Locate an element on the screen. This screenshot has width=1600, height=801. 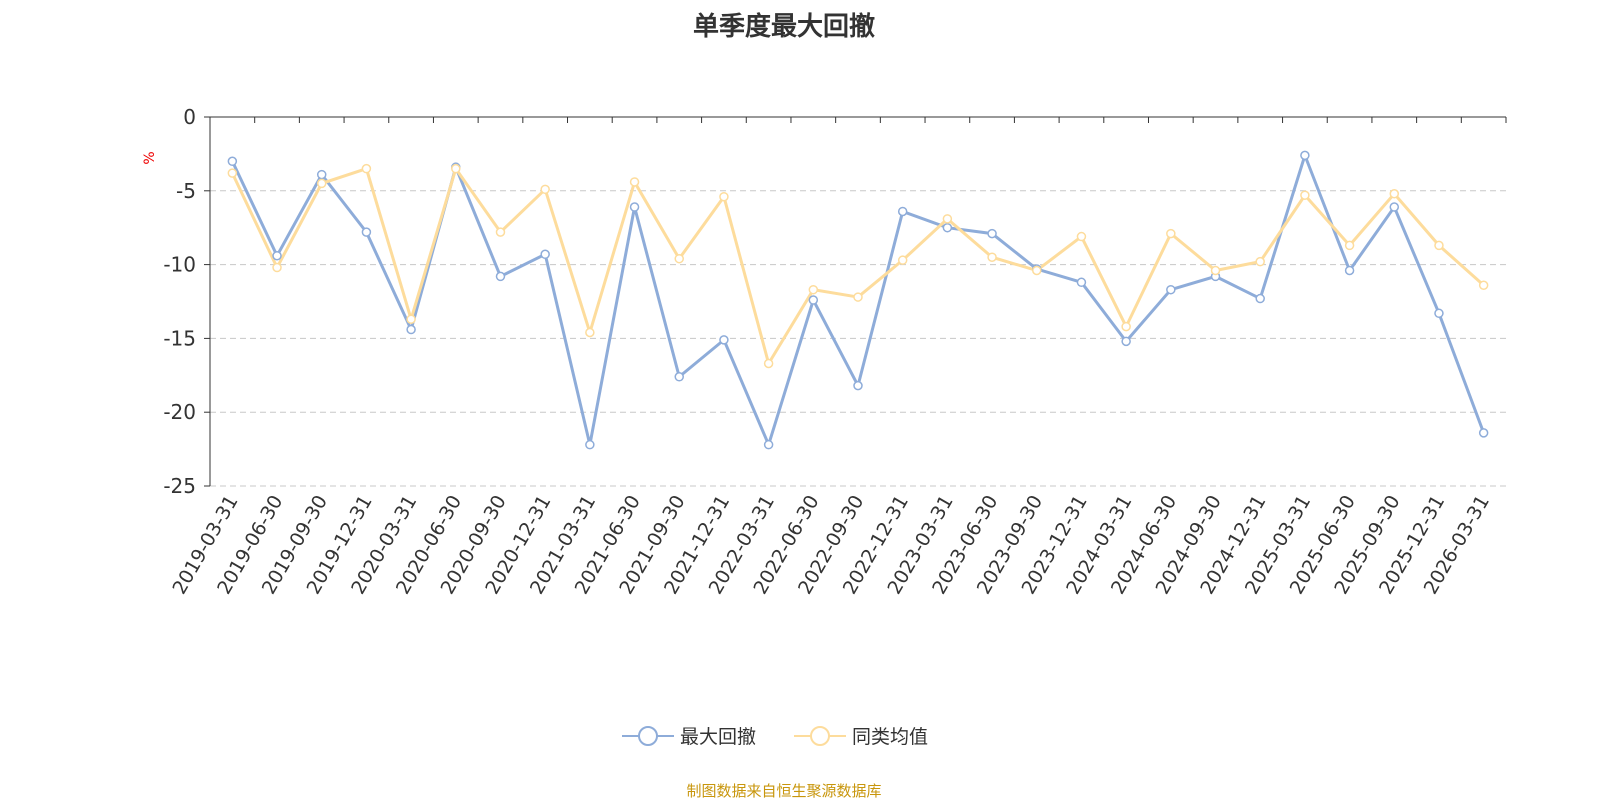
chart-title: 单季度最大回撤 is located at coordinates (783, 27).